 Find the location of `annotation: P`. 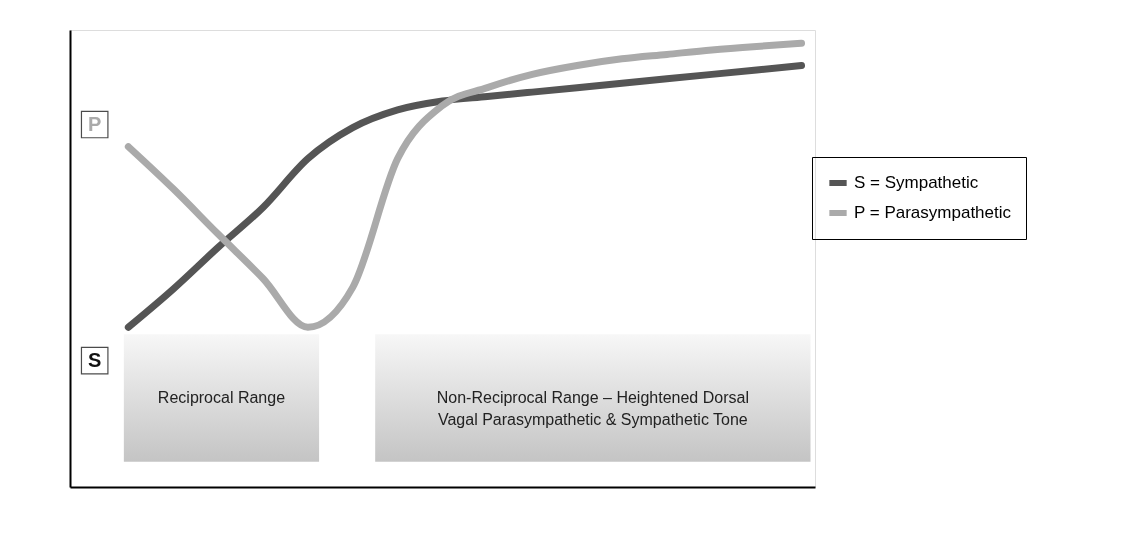

annotation: P is located at coordinates (95, 123).